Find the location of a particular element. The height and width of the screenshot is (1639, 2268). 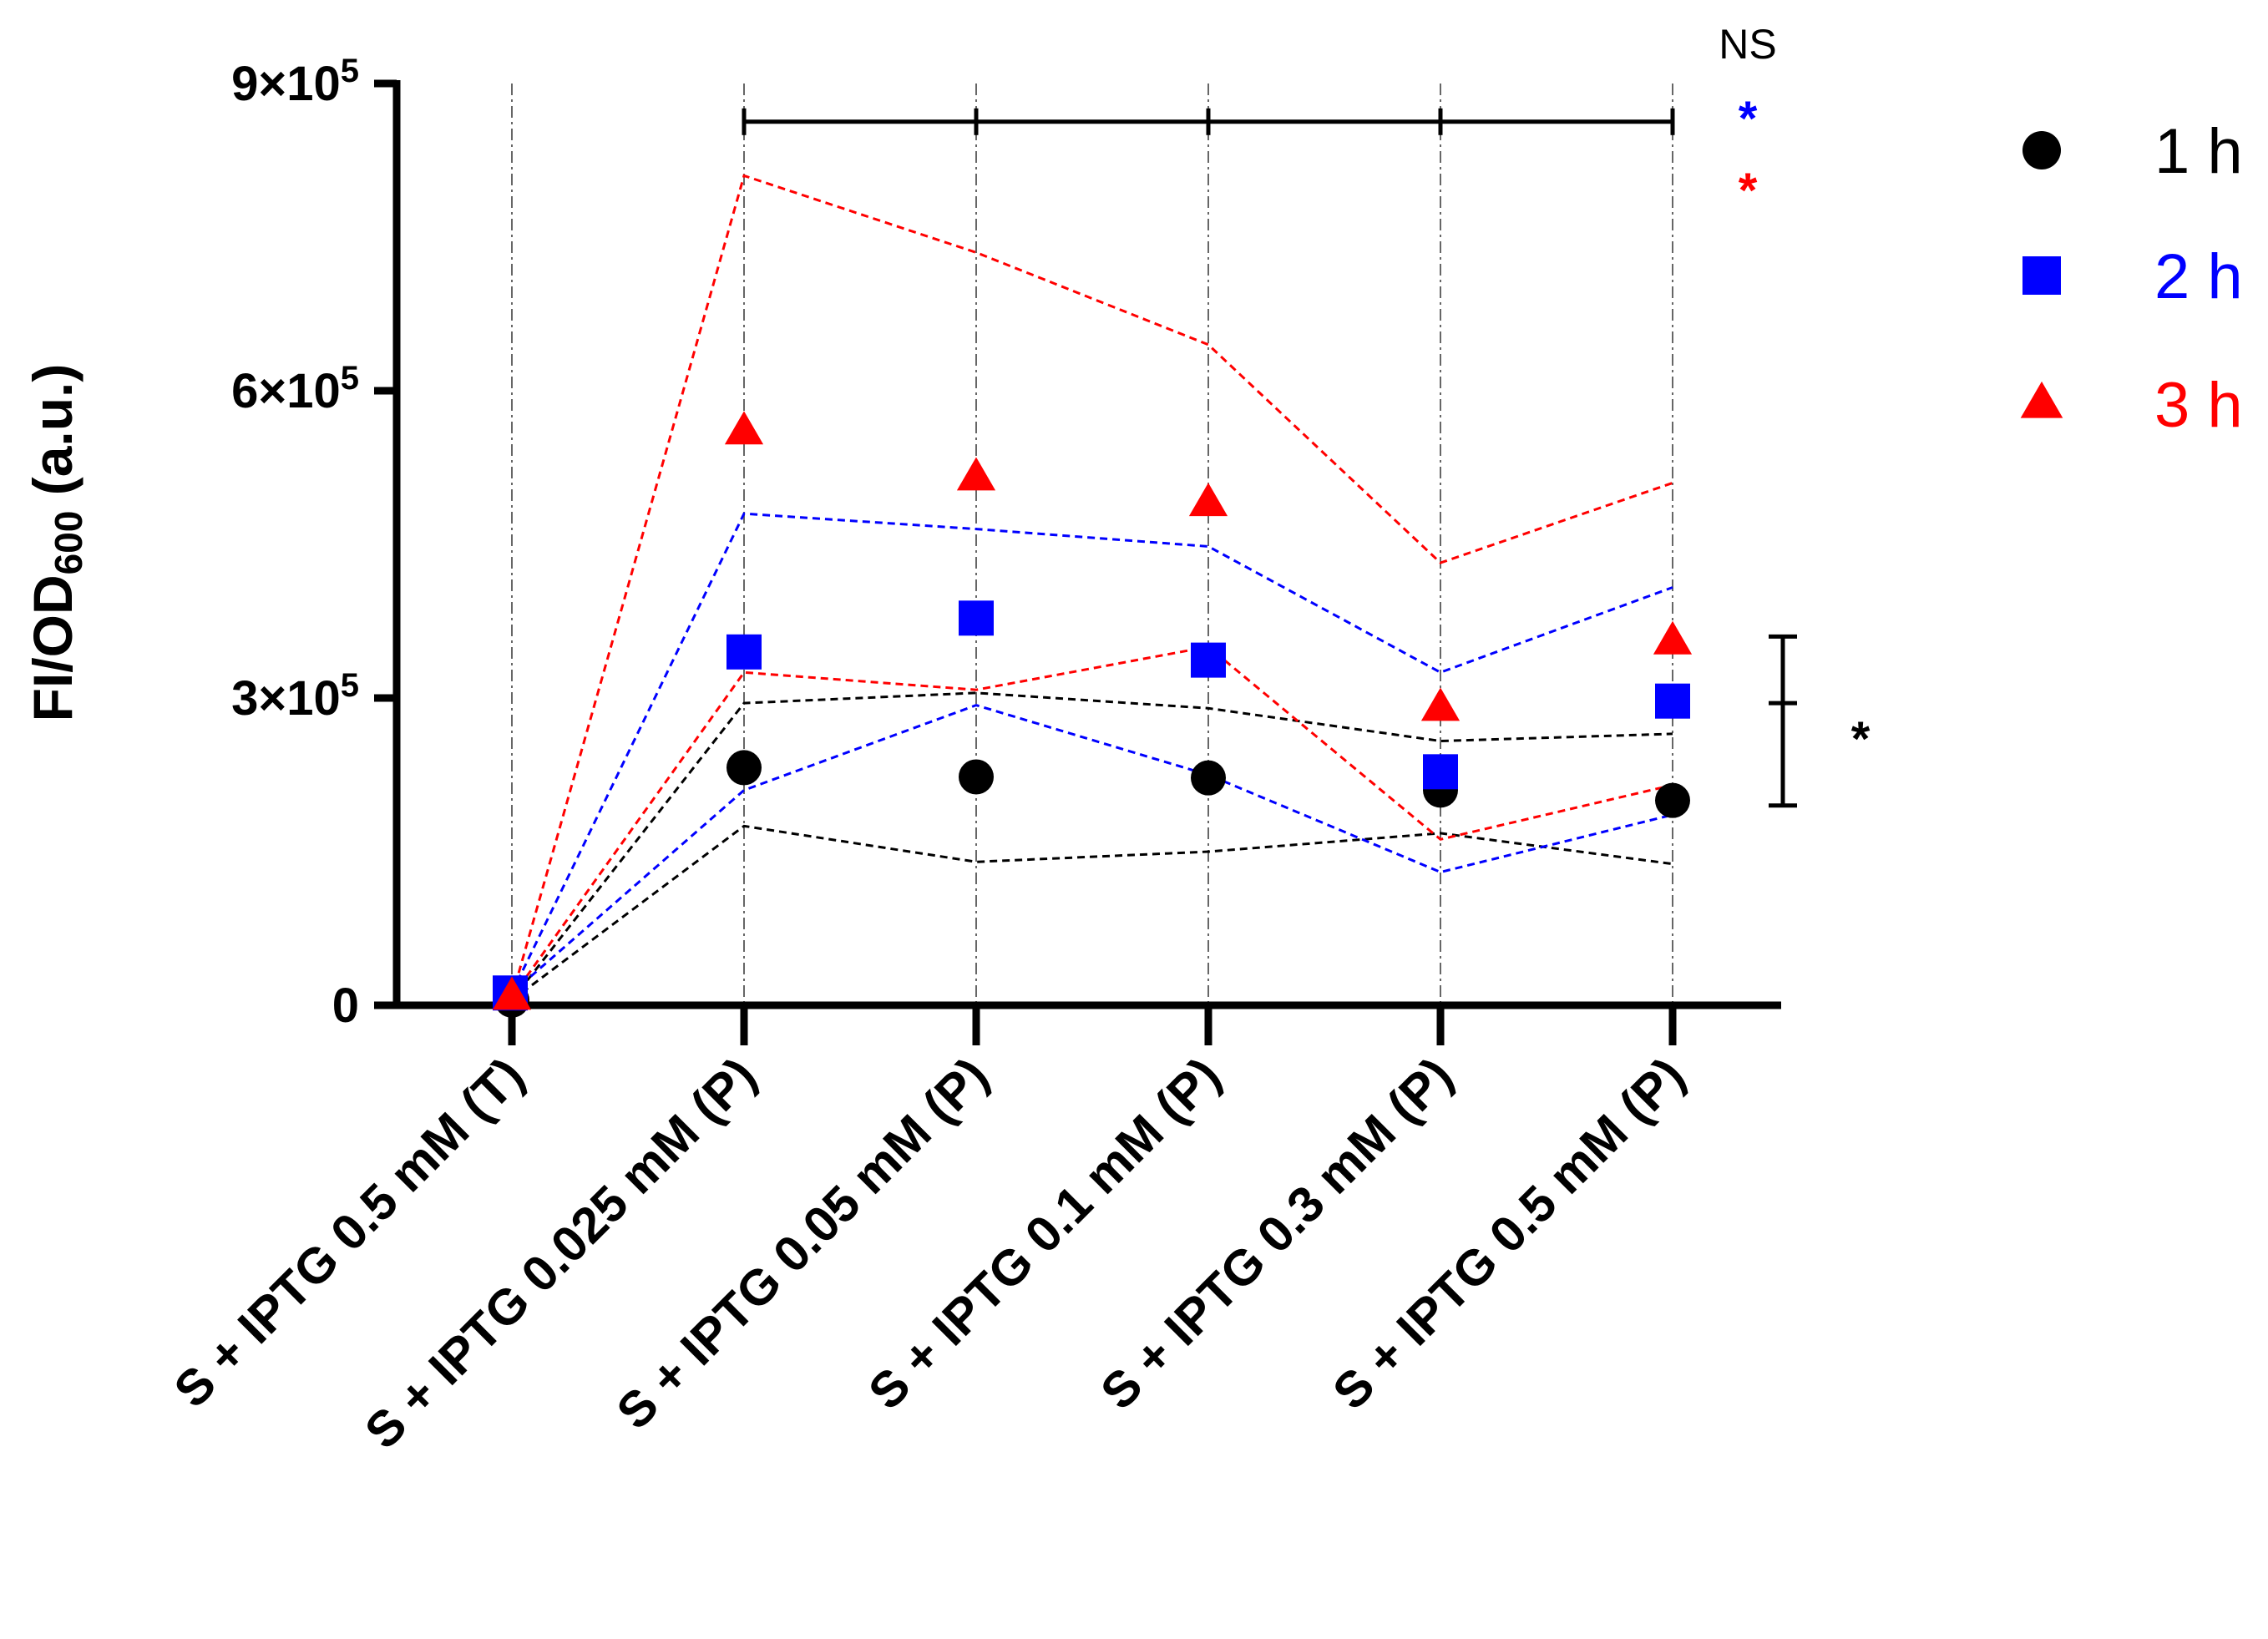

y-axis-label-unit: (a.u.) is located at coordinates (53, 437).